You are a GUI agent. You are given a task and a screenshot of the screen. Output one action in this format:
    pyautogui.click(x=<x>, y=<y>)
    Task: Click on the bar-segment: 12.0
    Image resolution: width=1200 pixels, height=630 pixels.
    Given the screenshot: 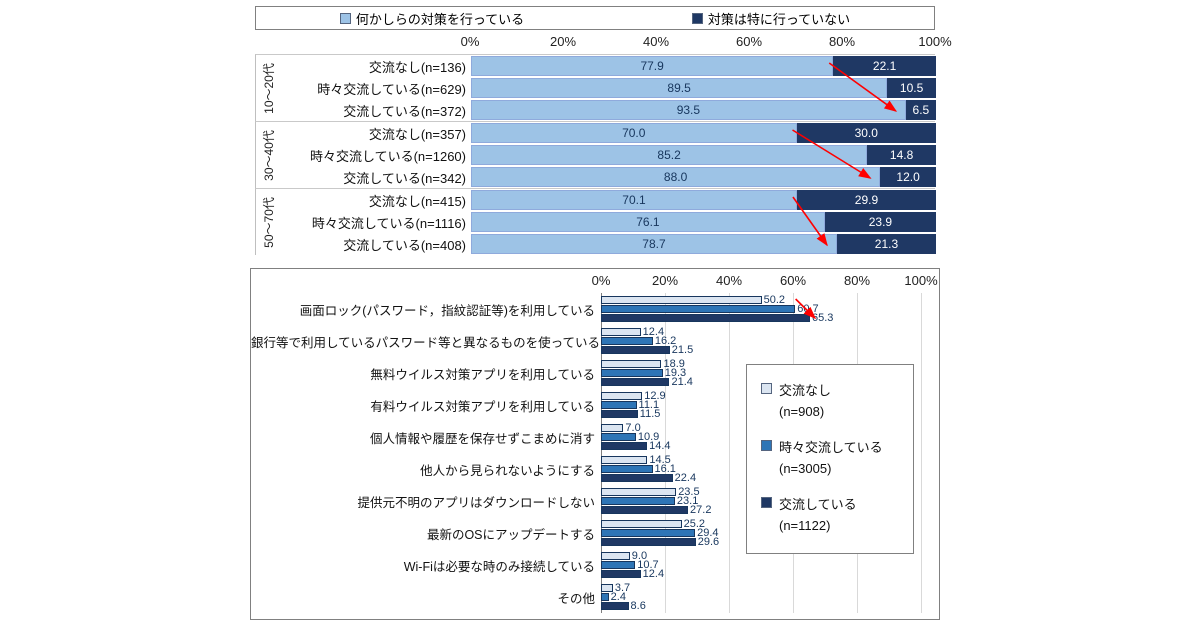 What is the action you would take?
    pyautogui.click(x=908, y=177)
    